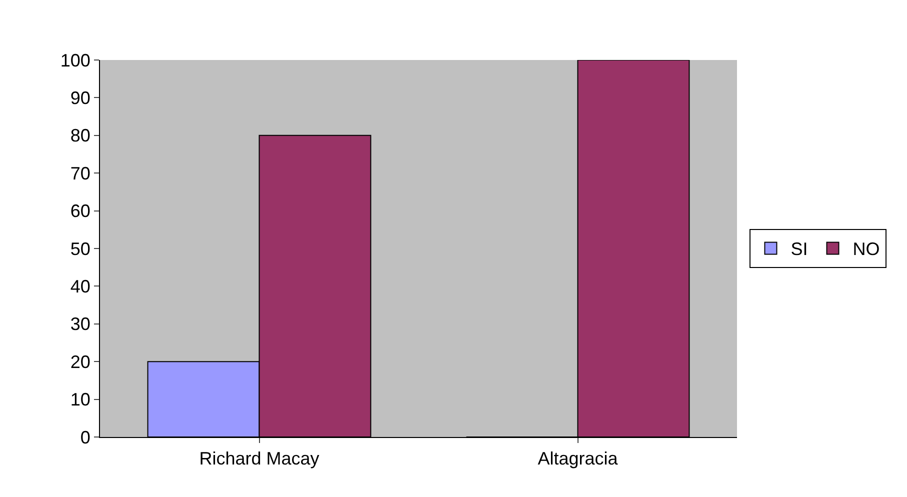 This screenshot has width=907, height=497. Describe the element at coordinates (80, 324) in the screenshot. I see `y-tick-label: 30` at that location.